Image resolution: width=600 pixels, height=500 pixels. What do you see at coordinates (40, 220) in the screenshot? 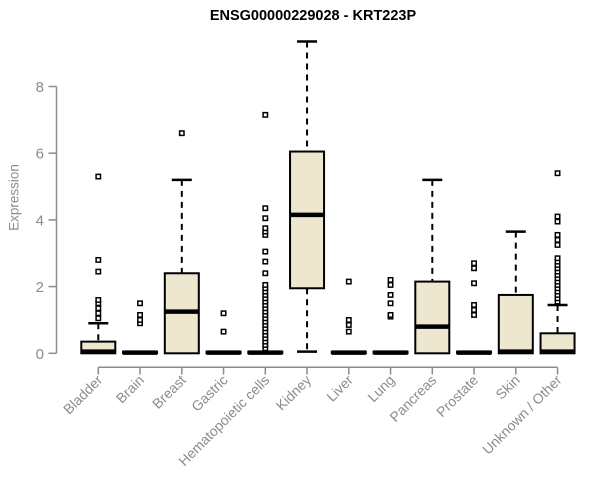
I see `y-tick-label: 4` at bounding box center [40, 220].